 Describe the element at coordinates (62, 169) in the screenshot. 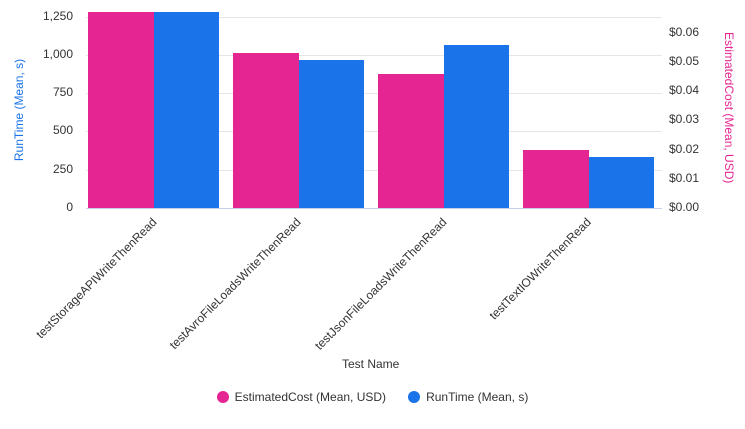

I see `left-tick: 250` at that location.